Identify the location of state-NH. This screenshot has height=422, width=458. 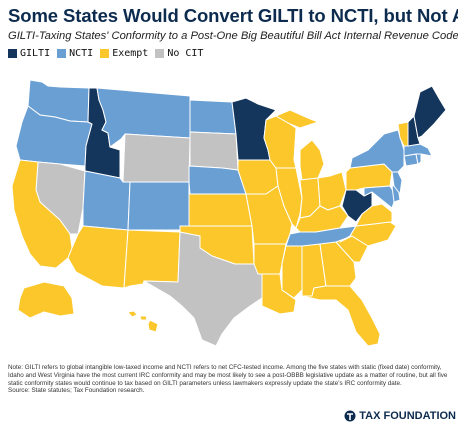
(414, 131).